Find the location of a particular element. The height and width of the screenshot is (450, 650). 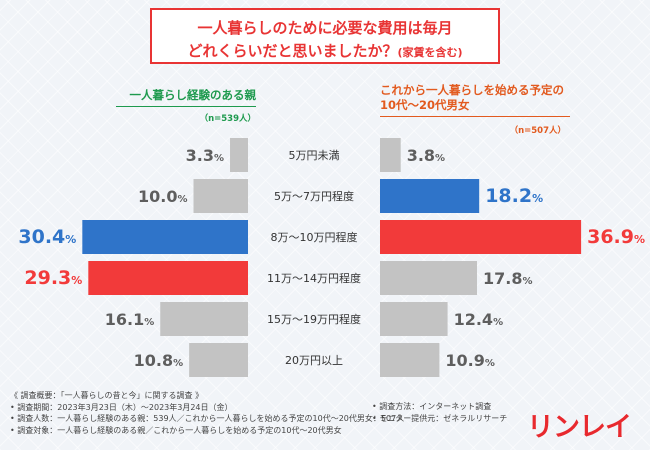

brand-logo: リンレイ is located at coordinates (579, 427).